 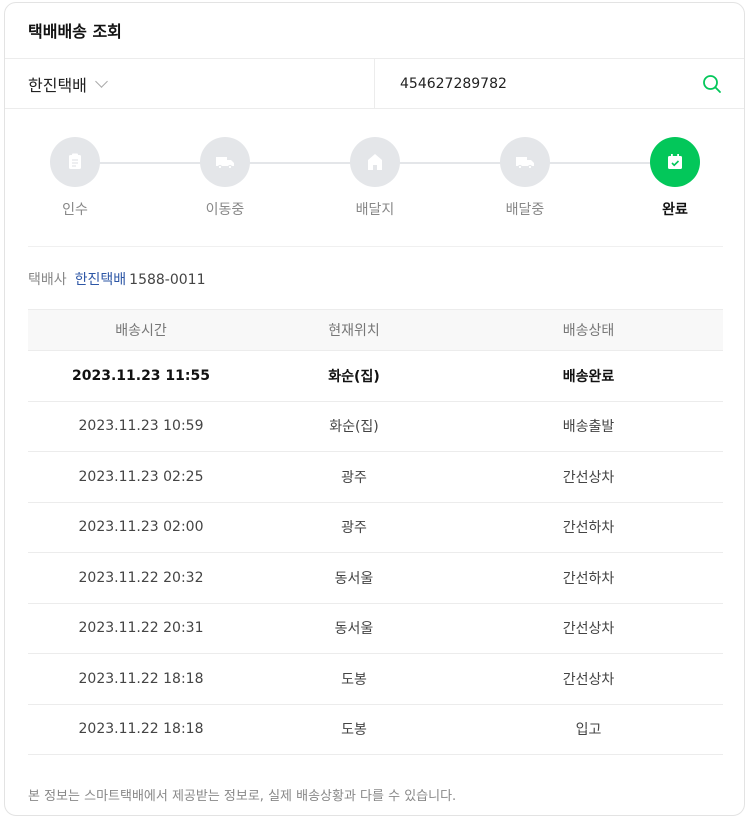 What do you see at coordinates (375, 246) in the screenshot?
I see `divider` at bounding box center [375, 246].